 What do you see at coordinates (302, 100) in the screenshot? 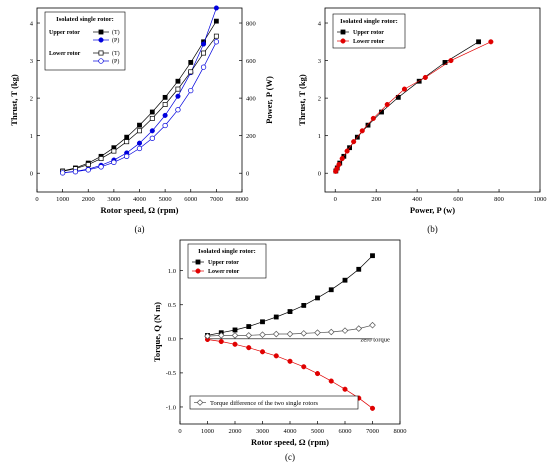
I see `panel-b-y-axis-label: Thrust, T (kg)` at bounding box center [302, 100].